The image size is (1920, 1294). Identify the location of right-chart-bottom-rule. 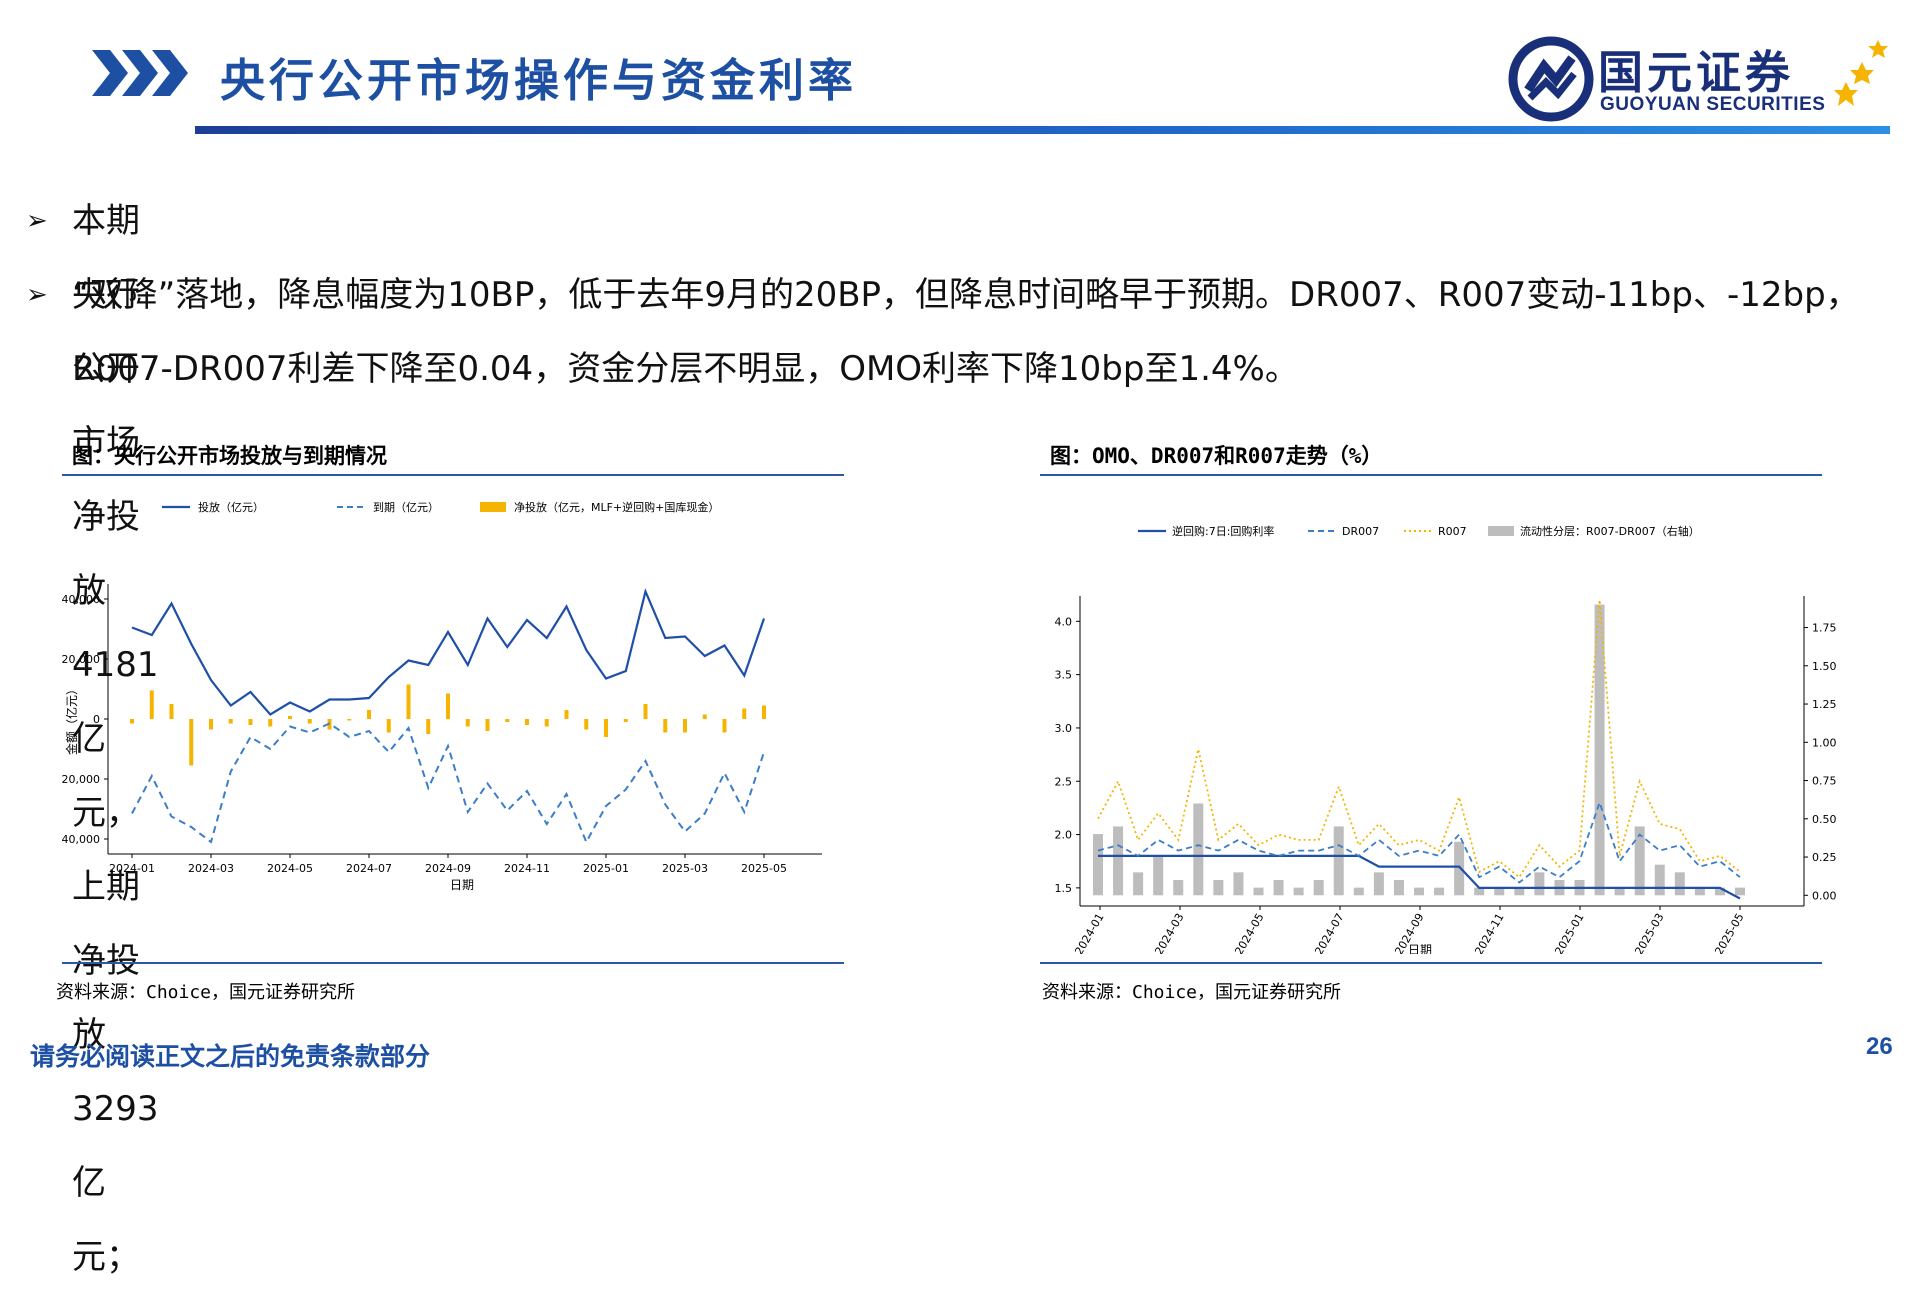
(1431, 963).